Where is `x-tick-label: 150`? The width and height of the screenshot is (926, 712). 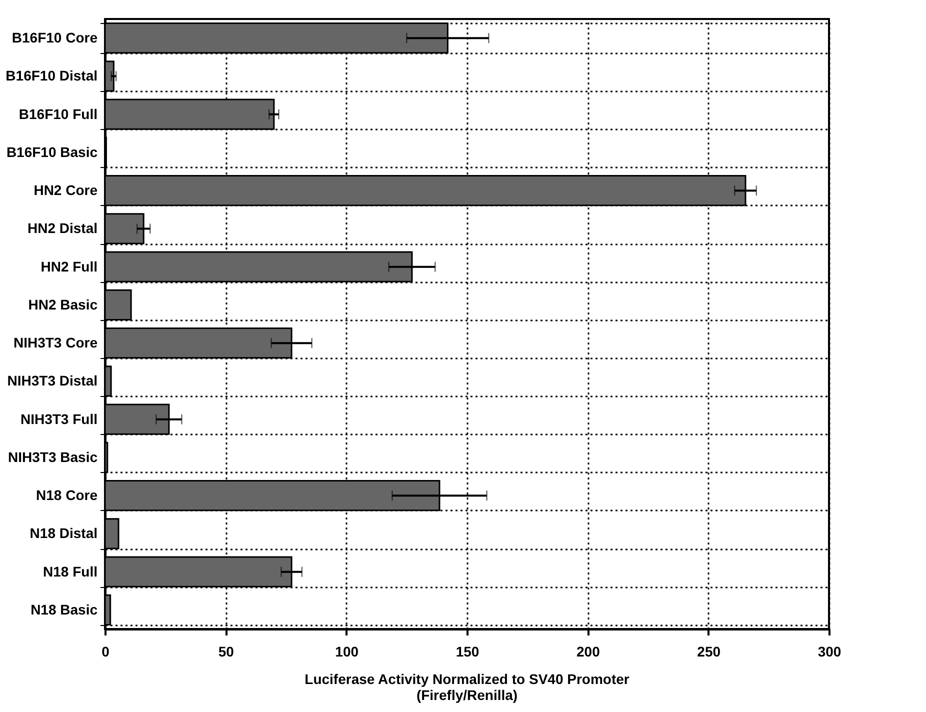 x-tick-label: 150 is located at coordinates (468, 652).